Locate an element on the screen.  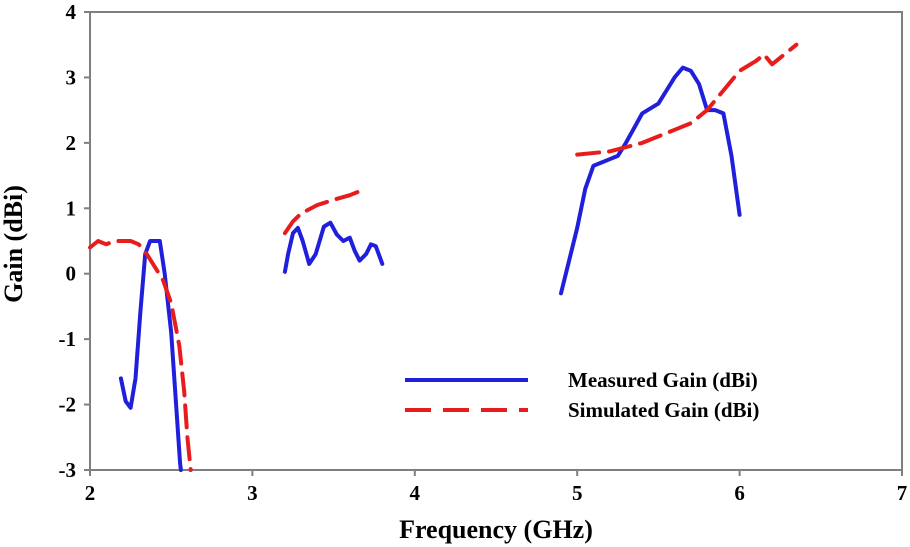
x-tick-label: 3 is located at coordinates (252, 493).